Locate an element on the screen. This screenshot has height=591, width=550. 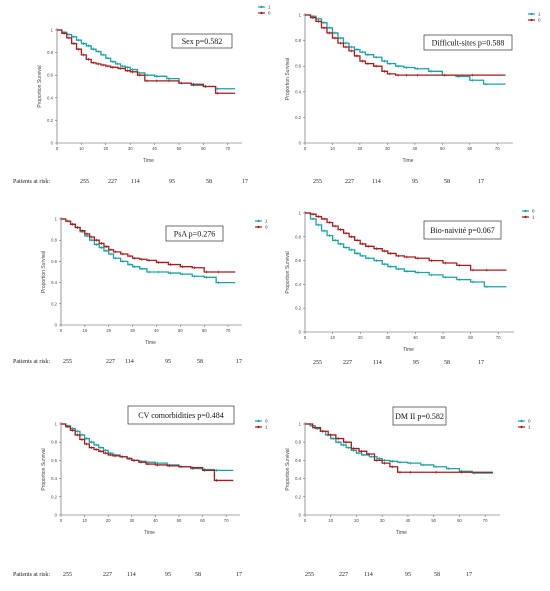
chart-title: CV comorbidities p=0.484 is located at coordinates (180, 415).